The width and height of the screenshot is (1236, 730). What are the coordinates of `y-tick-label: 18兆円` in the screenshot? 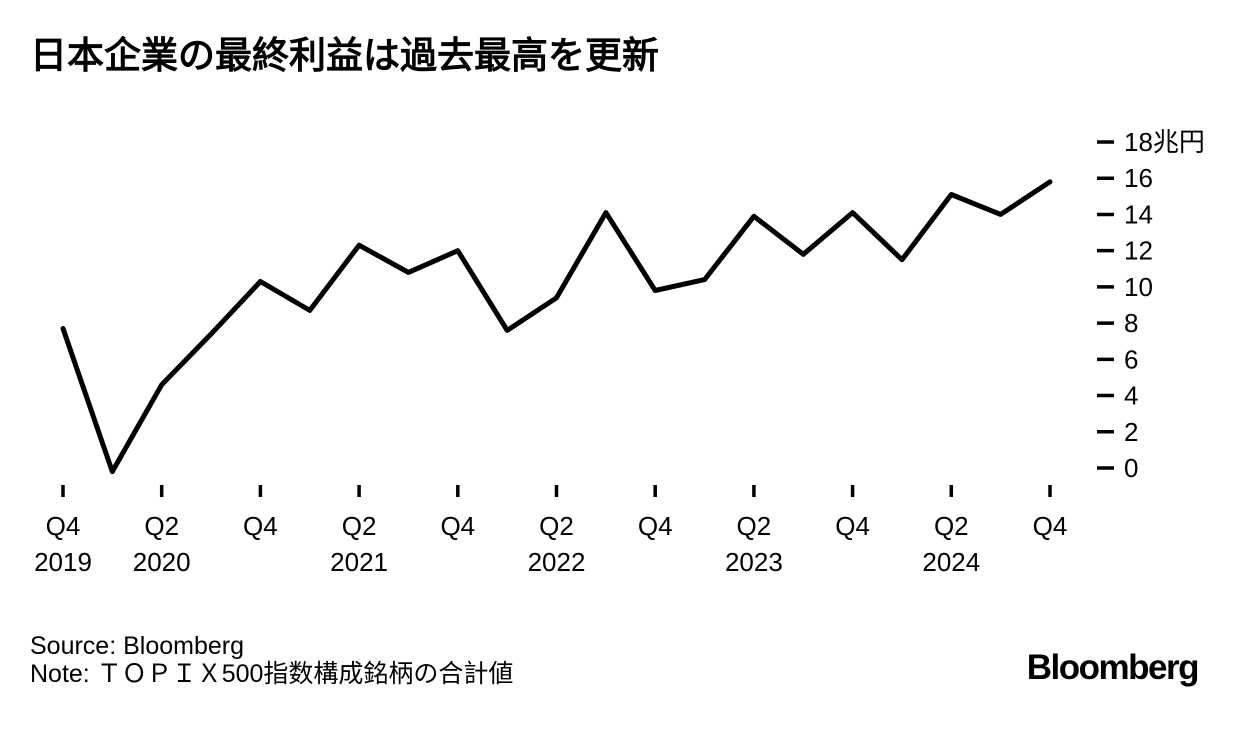 It's located at (1164, 142).